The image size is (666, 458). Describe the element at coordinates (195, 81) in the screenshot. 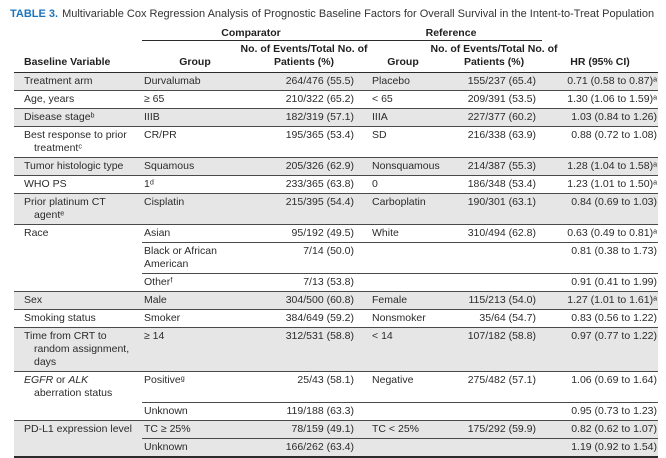

I see `comparator-group-cell: Durvalumab` at that location.